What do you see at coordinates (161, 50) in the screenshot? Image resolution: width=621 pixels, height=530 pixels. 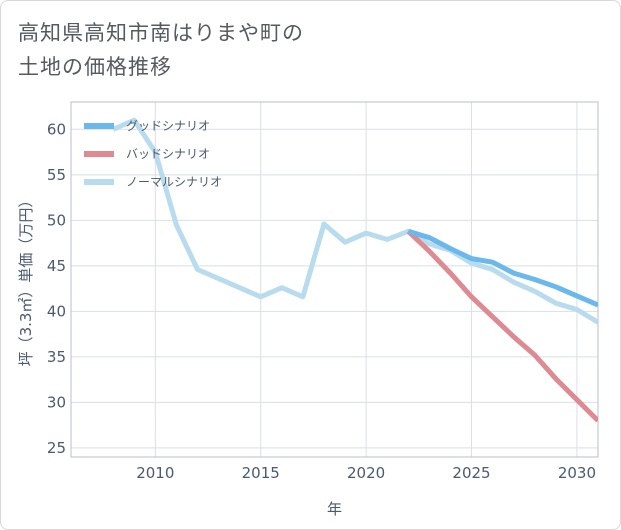 I see `chart-title: 高知県高知市南はりまや町の 土地の価格推移` at bounding box center [161, 50].